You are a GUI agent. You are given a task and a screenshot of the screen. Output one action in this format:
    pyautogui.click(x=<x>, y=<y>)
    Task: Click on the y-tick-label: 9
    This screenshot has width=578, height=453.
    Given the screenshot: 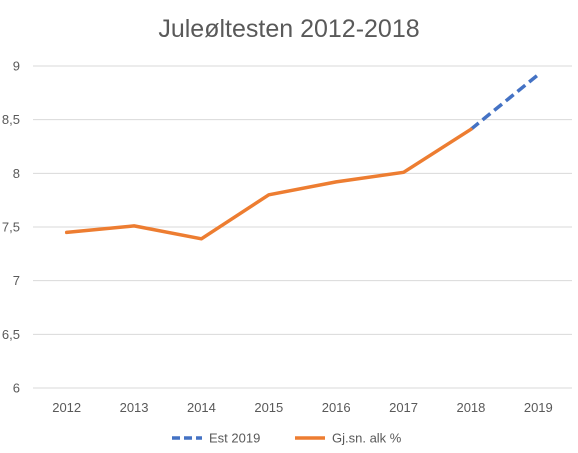 What is the action you would take?
    pyautogui.click(x=16, y=66)
    